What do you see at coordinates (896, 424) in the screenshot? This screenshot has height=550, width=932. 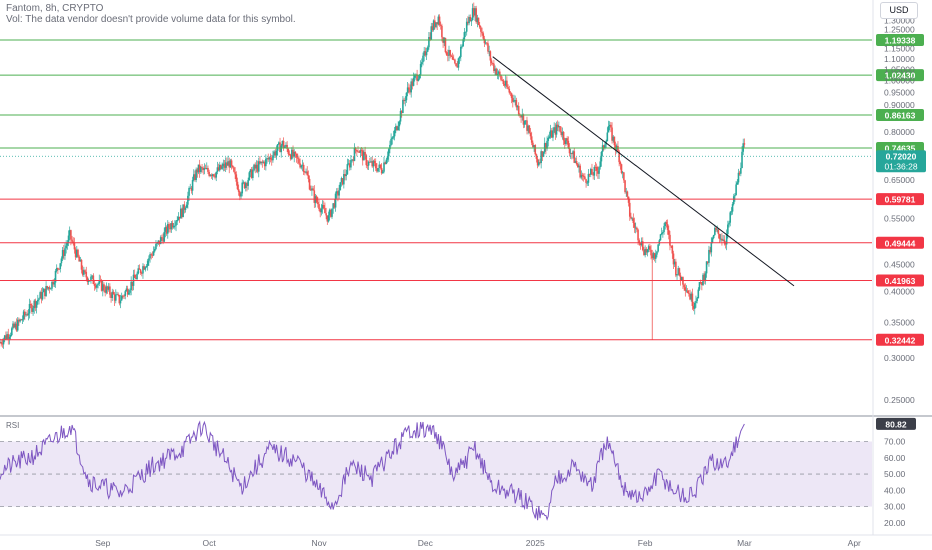 I see `rsi-value-label: 80.82` at bounding box center [896, 424].